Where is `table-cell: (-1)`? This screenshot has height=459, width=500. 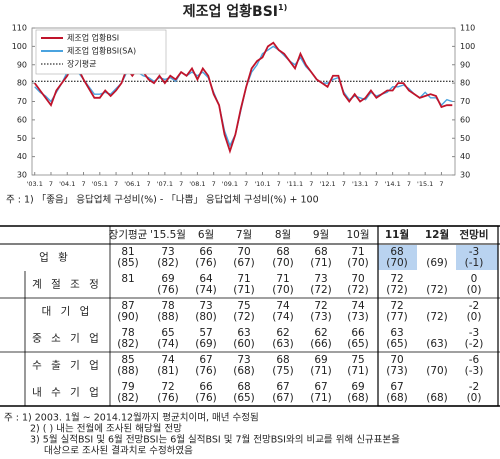
table-cell: (-1) is located at coordinates (474, 263).